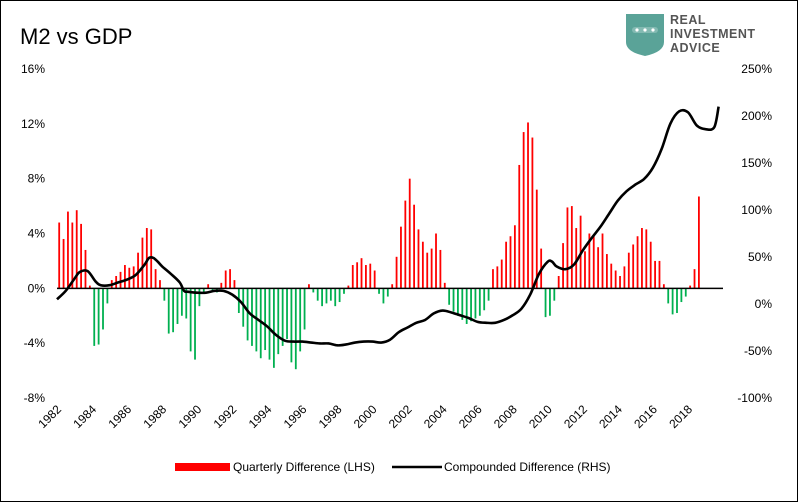 The image size is (800, 504). What do you see at coordinates (690, 34) in the screenshot?
I see `logo: REAL INVESTMENT ADVICE` at bounding box center [690, 34].